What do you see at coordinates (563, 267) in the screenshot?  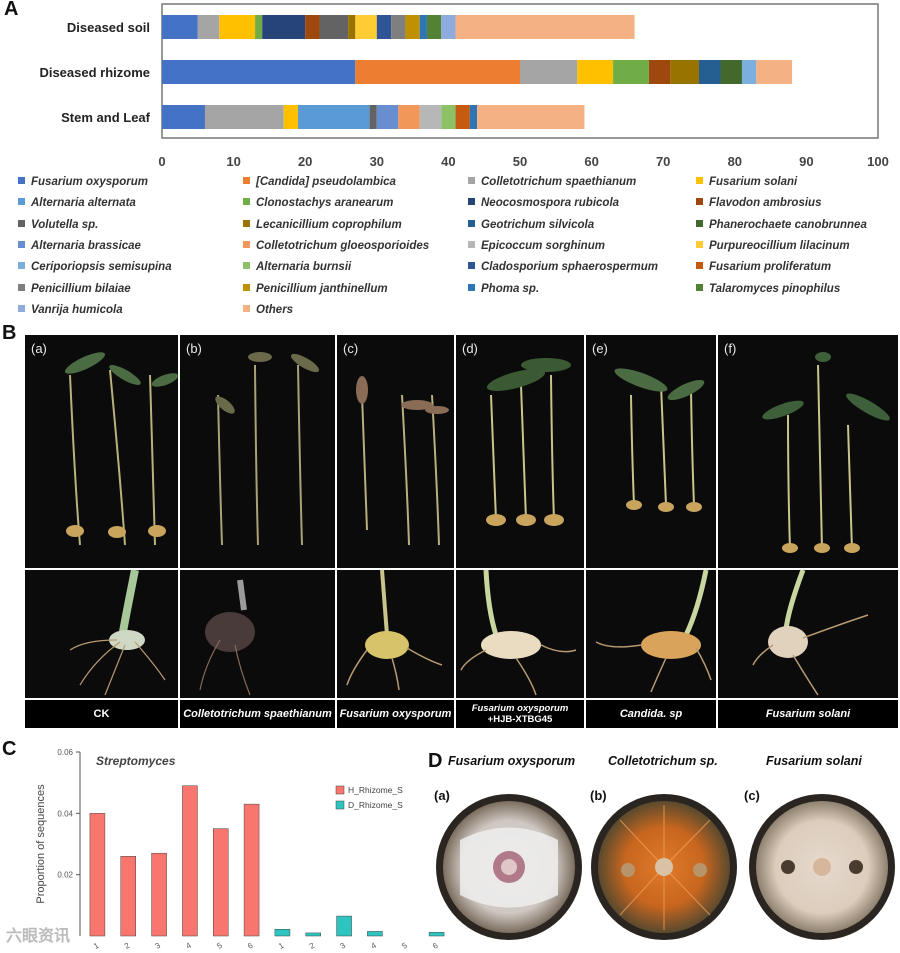 I see `legend-item: Cladosporium sphaerospermum` at bounding box center [563, 267].